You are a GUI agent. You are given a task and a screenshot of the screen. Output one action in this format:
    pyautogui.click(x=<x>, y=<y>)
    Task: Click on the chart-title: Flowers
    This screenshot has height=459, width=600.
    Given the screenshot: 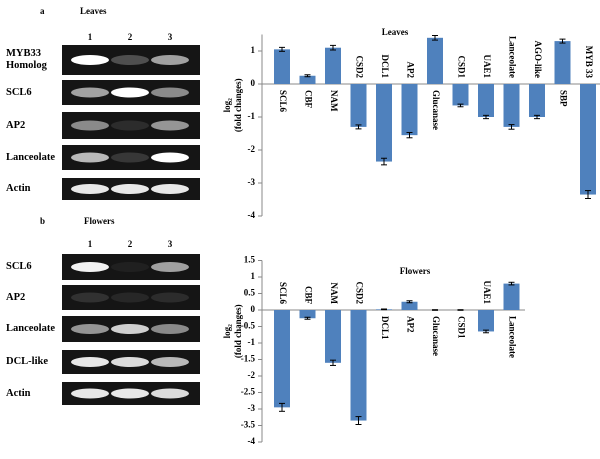 What is the action you would take?
    pyautogui.click(x=415, y=271)
    